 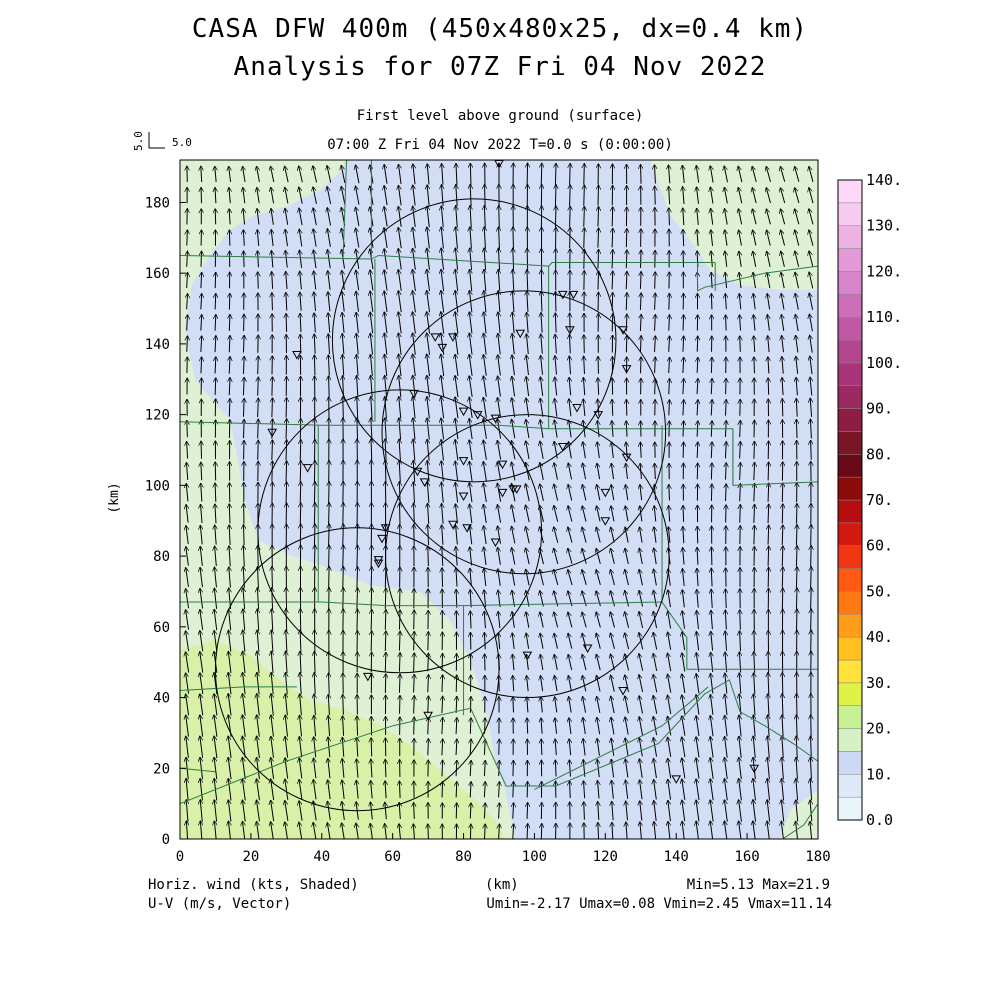 I want to click on x-tick-label: 100, so click(x=534, y=857).